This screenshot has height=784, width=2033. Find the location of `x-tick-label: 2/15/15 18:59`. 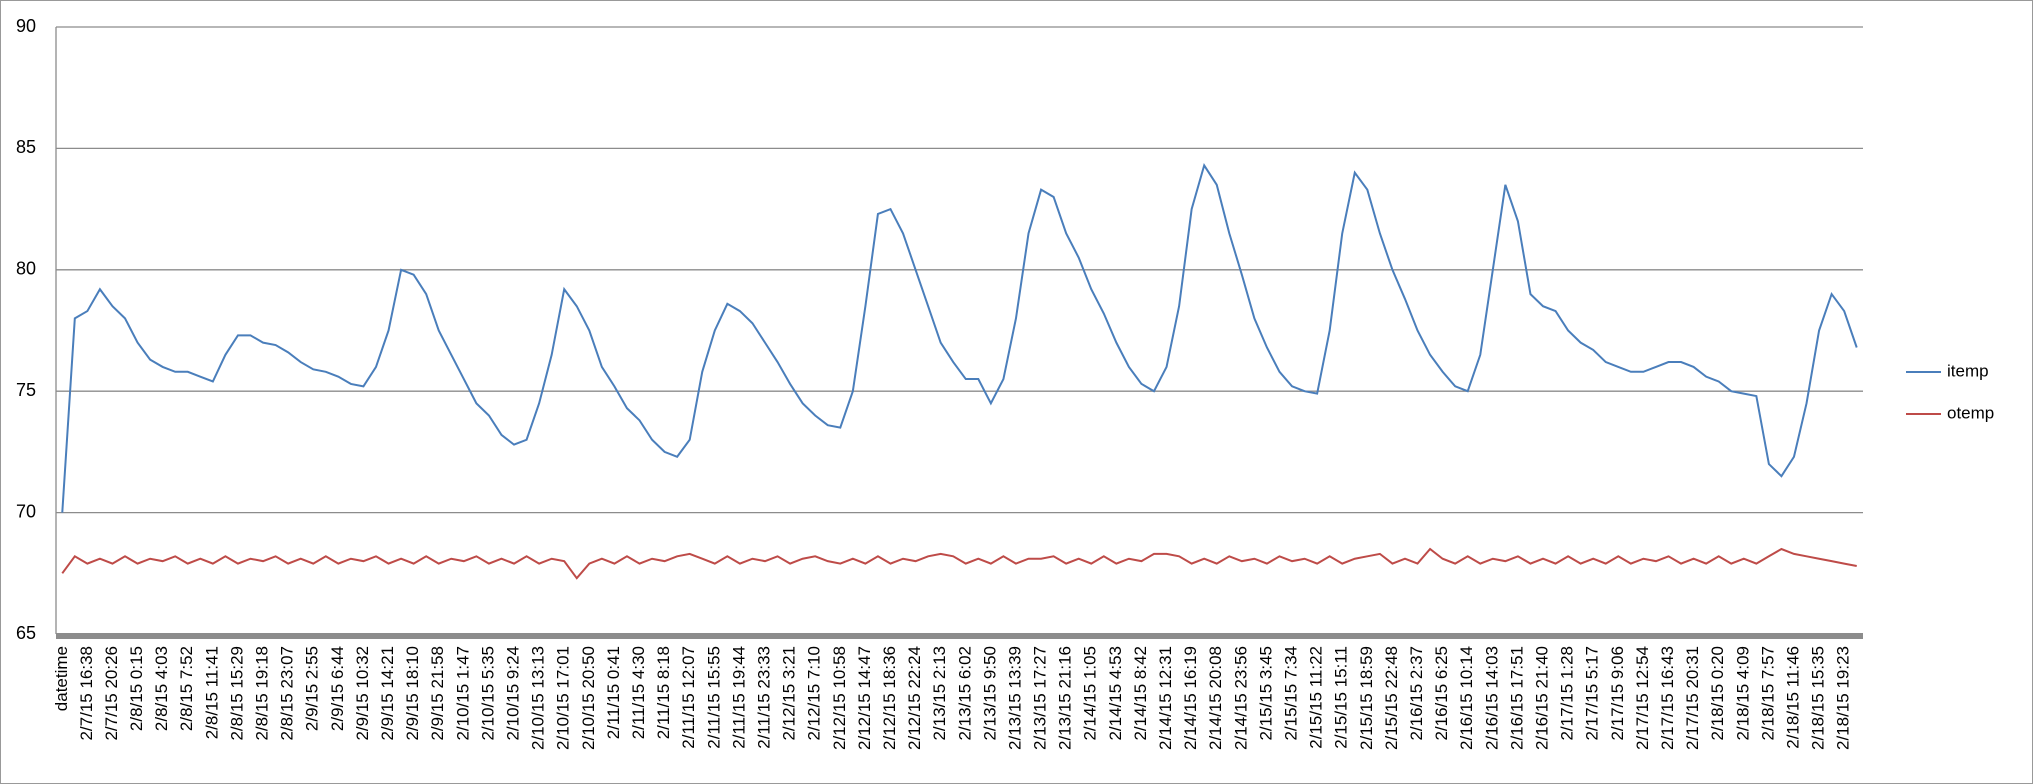

x-tick-label: 2/15/15 18:59 is located at coordinates (1366, 698).